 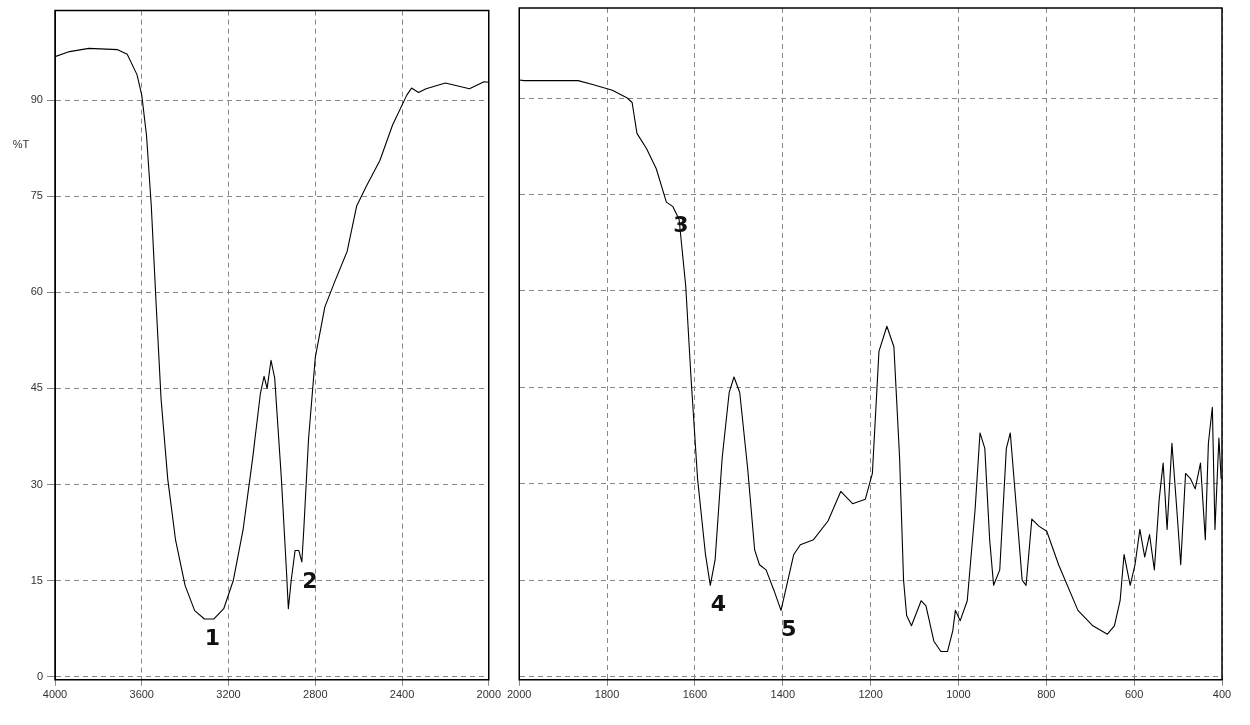 What do you see at coordinates (36, 99) in the screenshot?
I see `y-tick-label: 90` at bounding box center [36, 99].